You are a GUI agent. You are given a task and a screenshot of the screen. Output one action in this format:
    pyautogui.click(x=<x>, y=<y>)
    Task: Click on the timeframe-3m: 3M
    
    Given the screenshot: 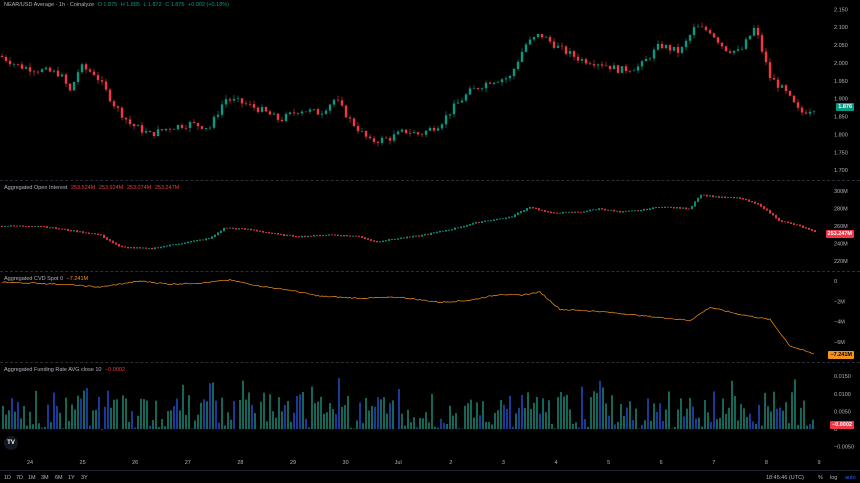 What is the action you would take?
    pyautogui.click(x=45, y=478)
    